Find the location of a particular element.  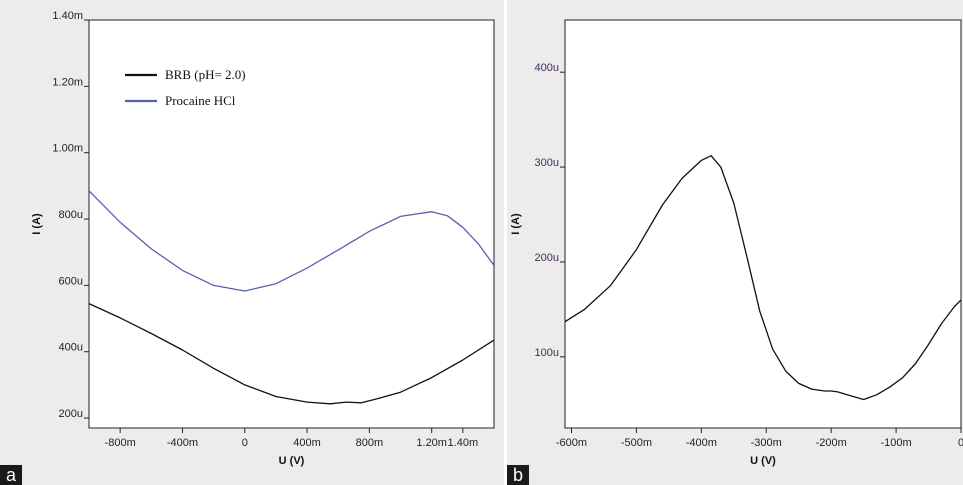

x-tick-label: 1.40m is located at coordinates (463, 443).